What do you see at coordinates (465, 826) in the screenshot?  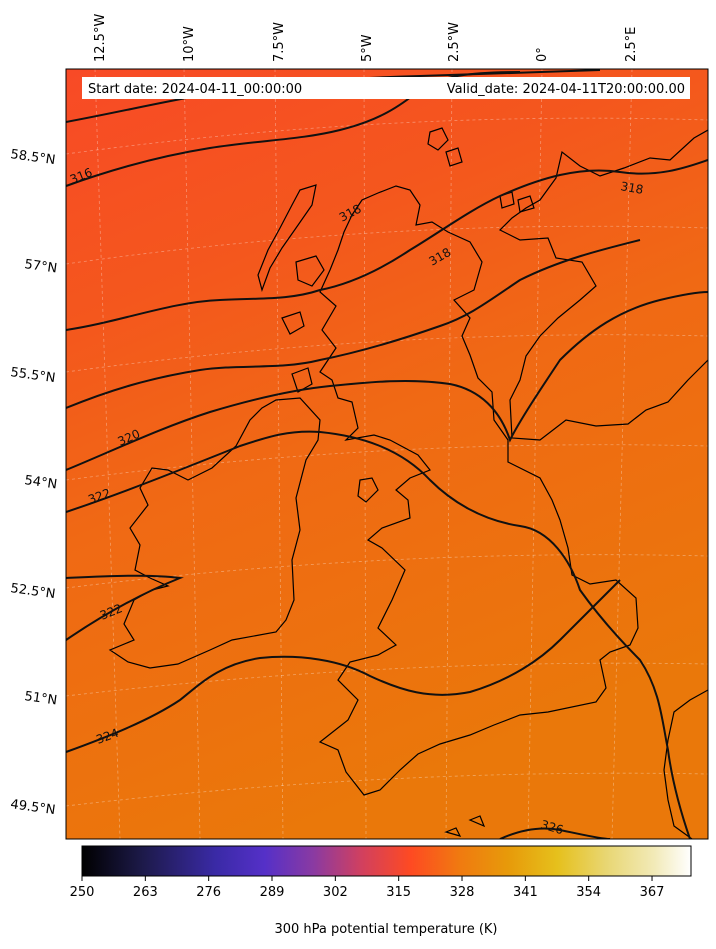 I see `channel-islands` at bounding box center [465, 826].